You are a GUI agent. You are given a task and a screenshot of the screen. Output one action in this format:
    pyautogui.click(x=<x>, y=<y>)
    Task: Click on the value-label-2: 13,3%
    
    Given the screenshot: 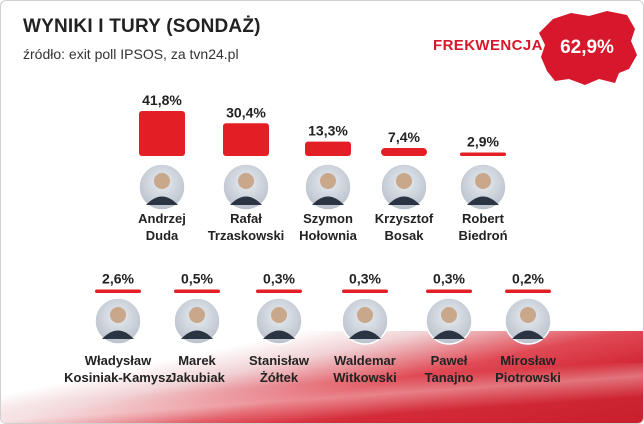 What is the action you would take?
    pyautogui.click(x=328, y=131)
    